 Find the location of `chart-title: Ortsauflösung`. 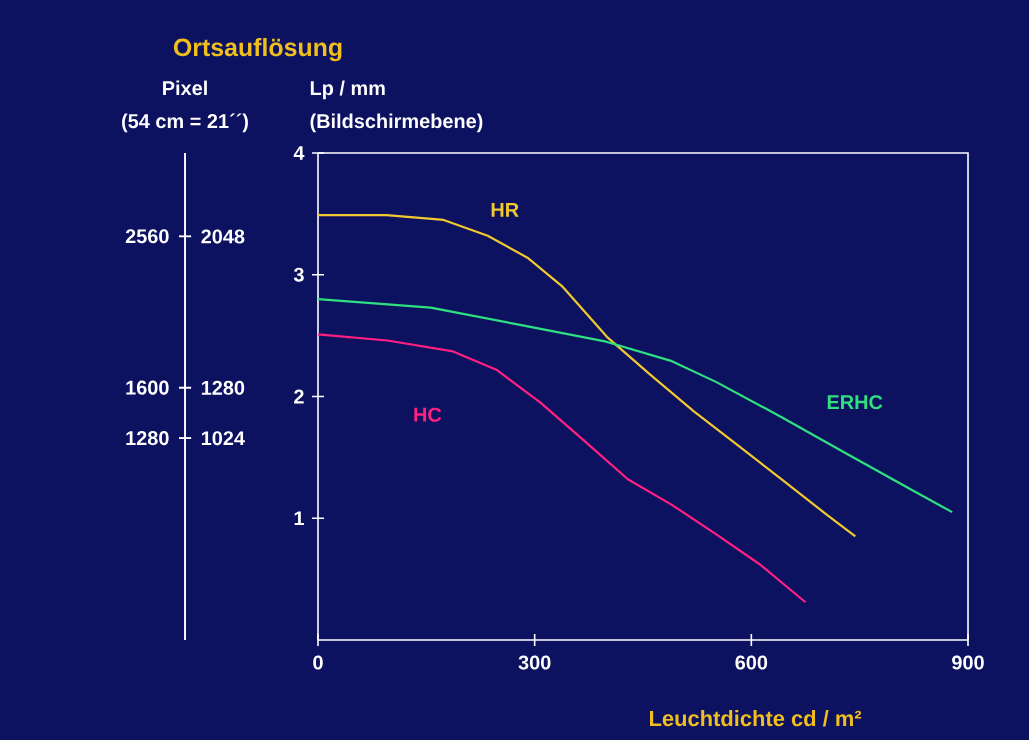

chart-title: Ortsauflösung is located at coordinates (257, 49).